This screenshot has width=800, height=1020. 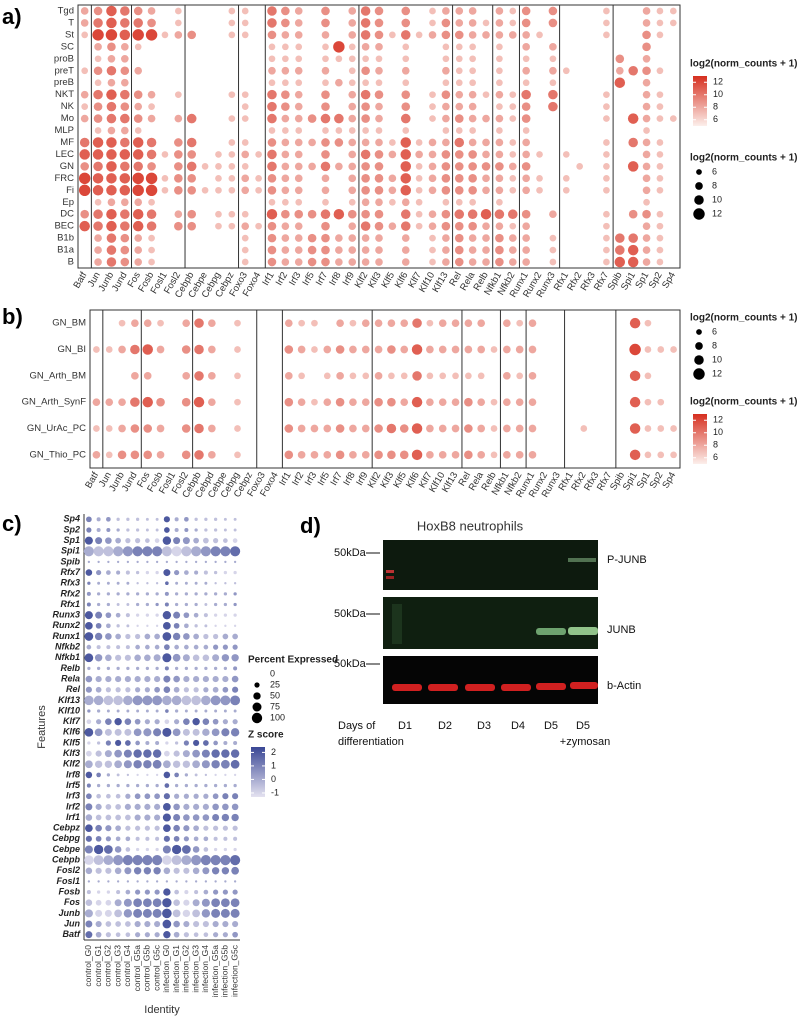 What do you see at coordinates (72, 934) in the screenshot?
I see `row-label: Batf` at bounding box center [72, 934].